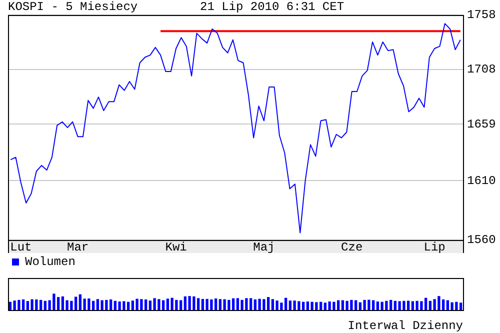 This screenshot has height=333, width=500. Describe the element at coordinates (272, 7) in the screenshot. I see `chart-subtitle: 21 Lip 2010 6:31 CET` at that location.